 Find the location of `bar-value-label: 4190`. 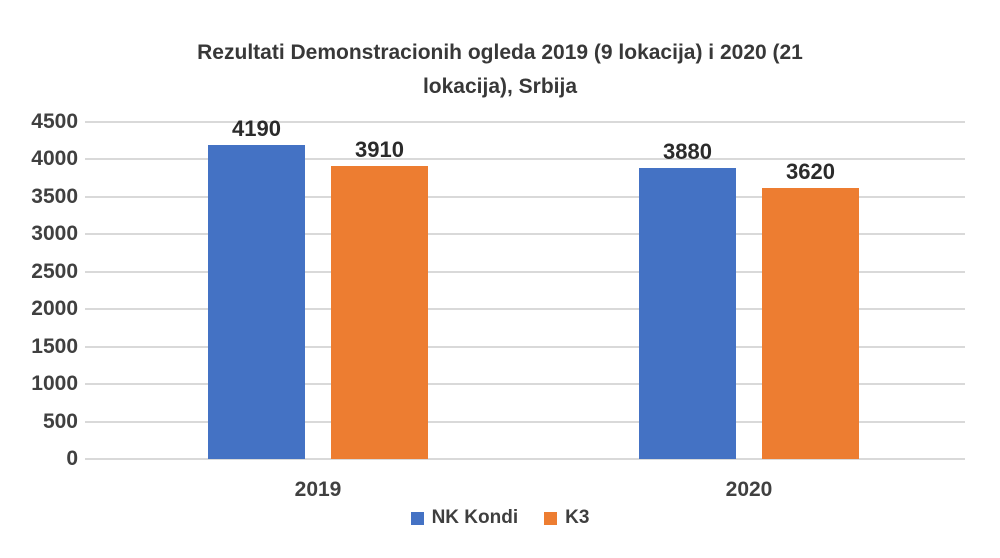

bar-value-label: 4190 is located at coordinates (256, 129).